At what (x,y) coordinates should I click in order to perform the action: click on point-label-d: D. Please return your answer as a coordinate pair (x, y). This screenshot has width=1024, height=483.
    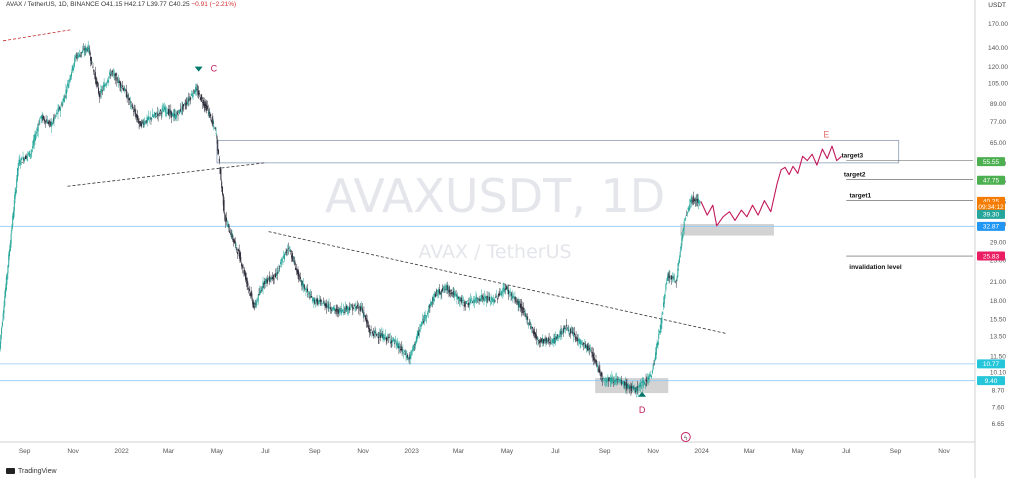
    Looking at the image, I should click on (642, 410).